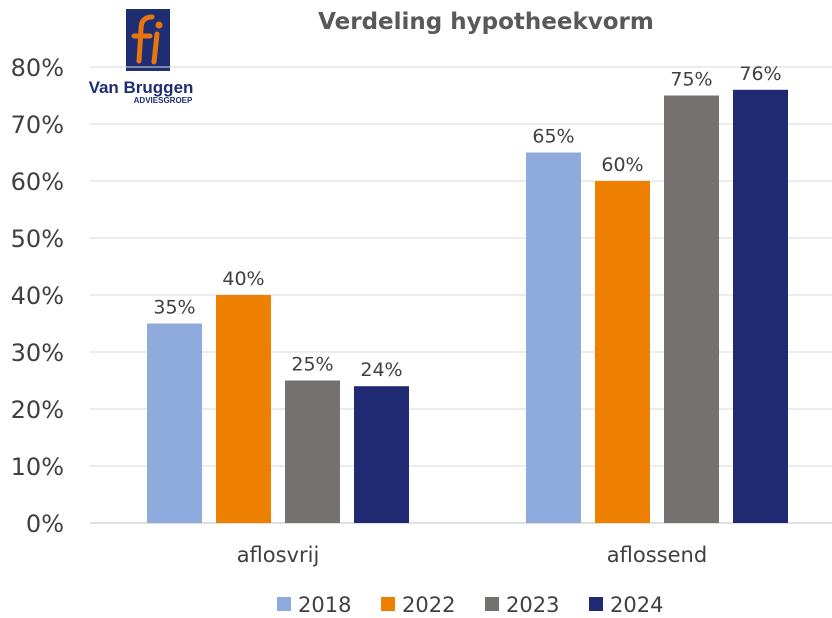  I want to click on legend-label-2022: 2022, so click(428, 605).